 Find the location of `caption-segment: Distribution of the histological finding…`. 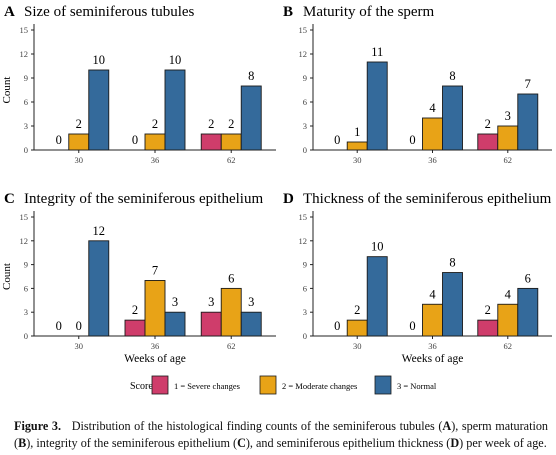

caption-segment: Distribution of the histological finding… is located at coordinates (257, 426).